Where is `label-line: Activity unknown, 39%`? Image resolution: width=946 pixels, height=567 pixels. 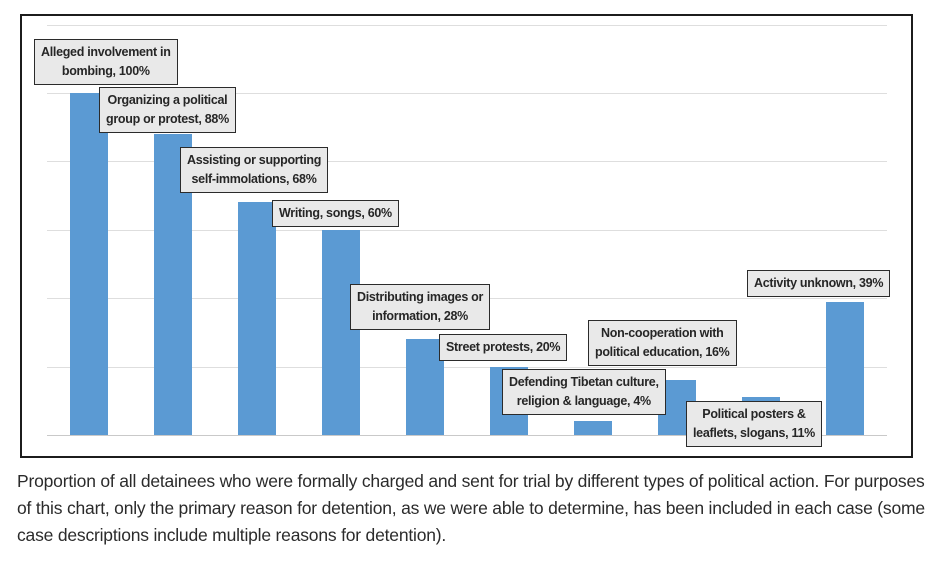 label-line: Activity unknown, 39% is located at coordinates (819, 283).